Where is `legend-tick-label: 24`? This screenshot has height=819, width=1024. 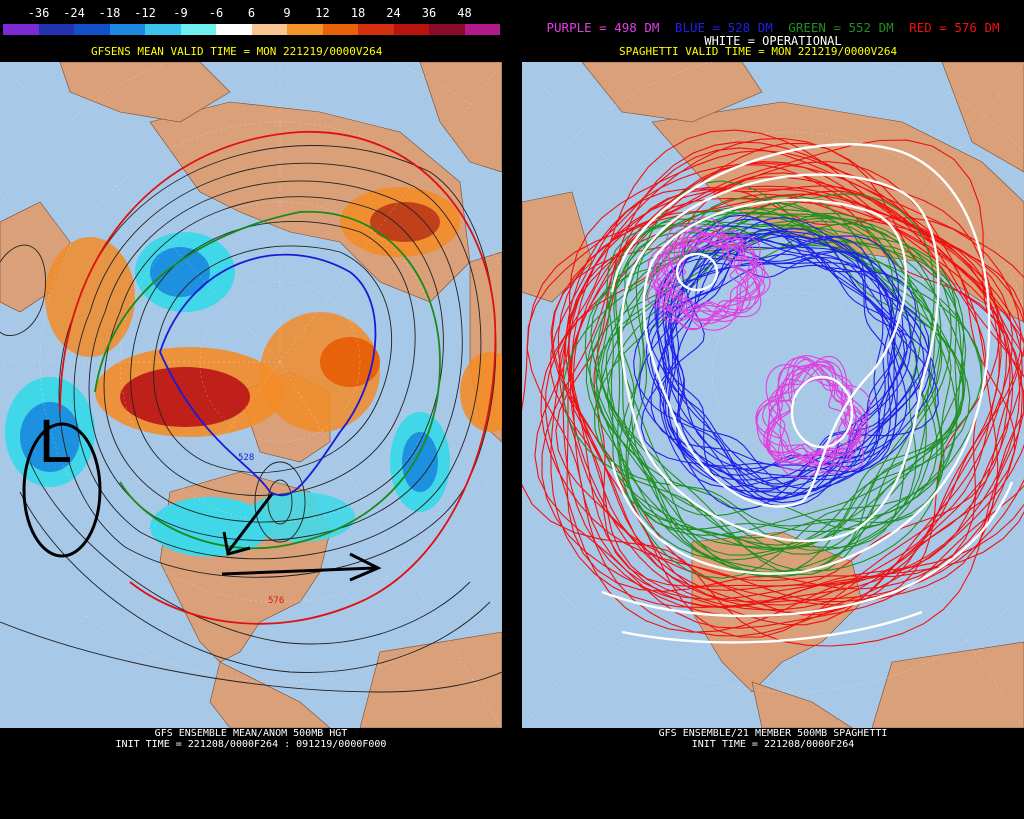
legend-tick-label: 24 is located at coordinates (393, 13).